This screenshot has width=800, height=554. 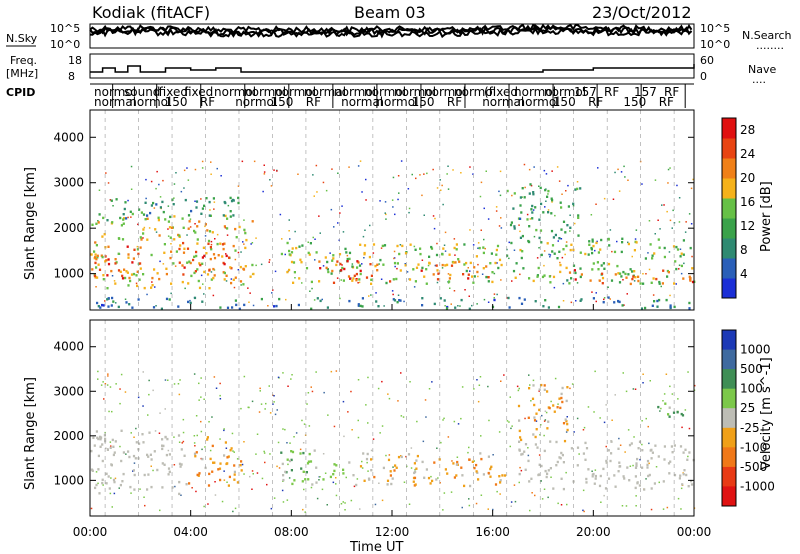 I want to click on y-tick-label: 1000, so click(x=68, y=480).